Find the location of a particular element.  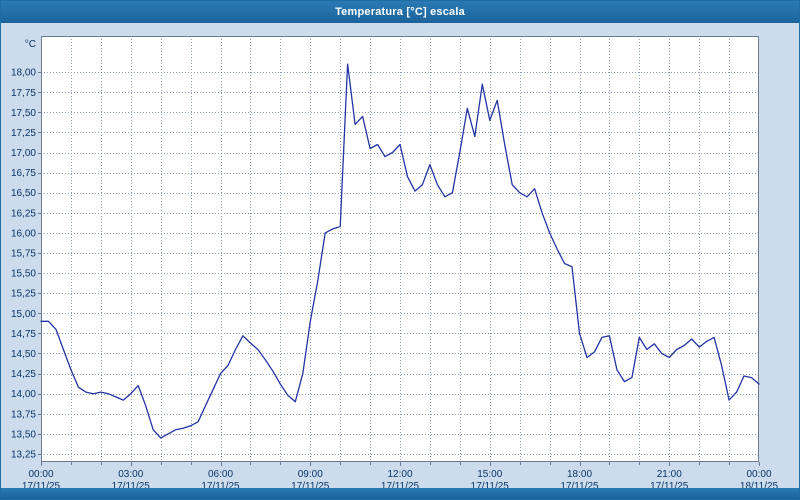

y-tick-label: 14,00 is located at coordinates (23, 394).